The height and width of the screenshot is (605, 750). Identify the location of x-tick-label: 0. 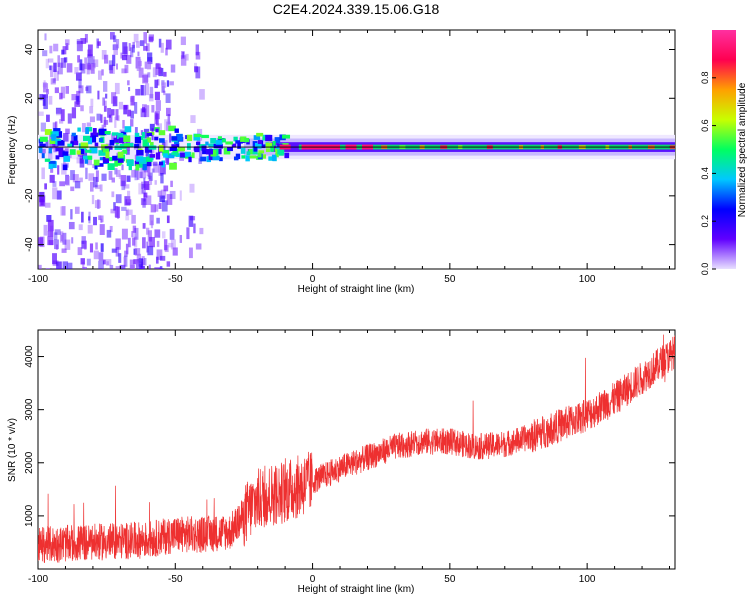
(313, 279).